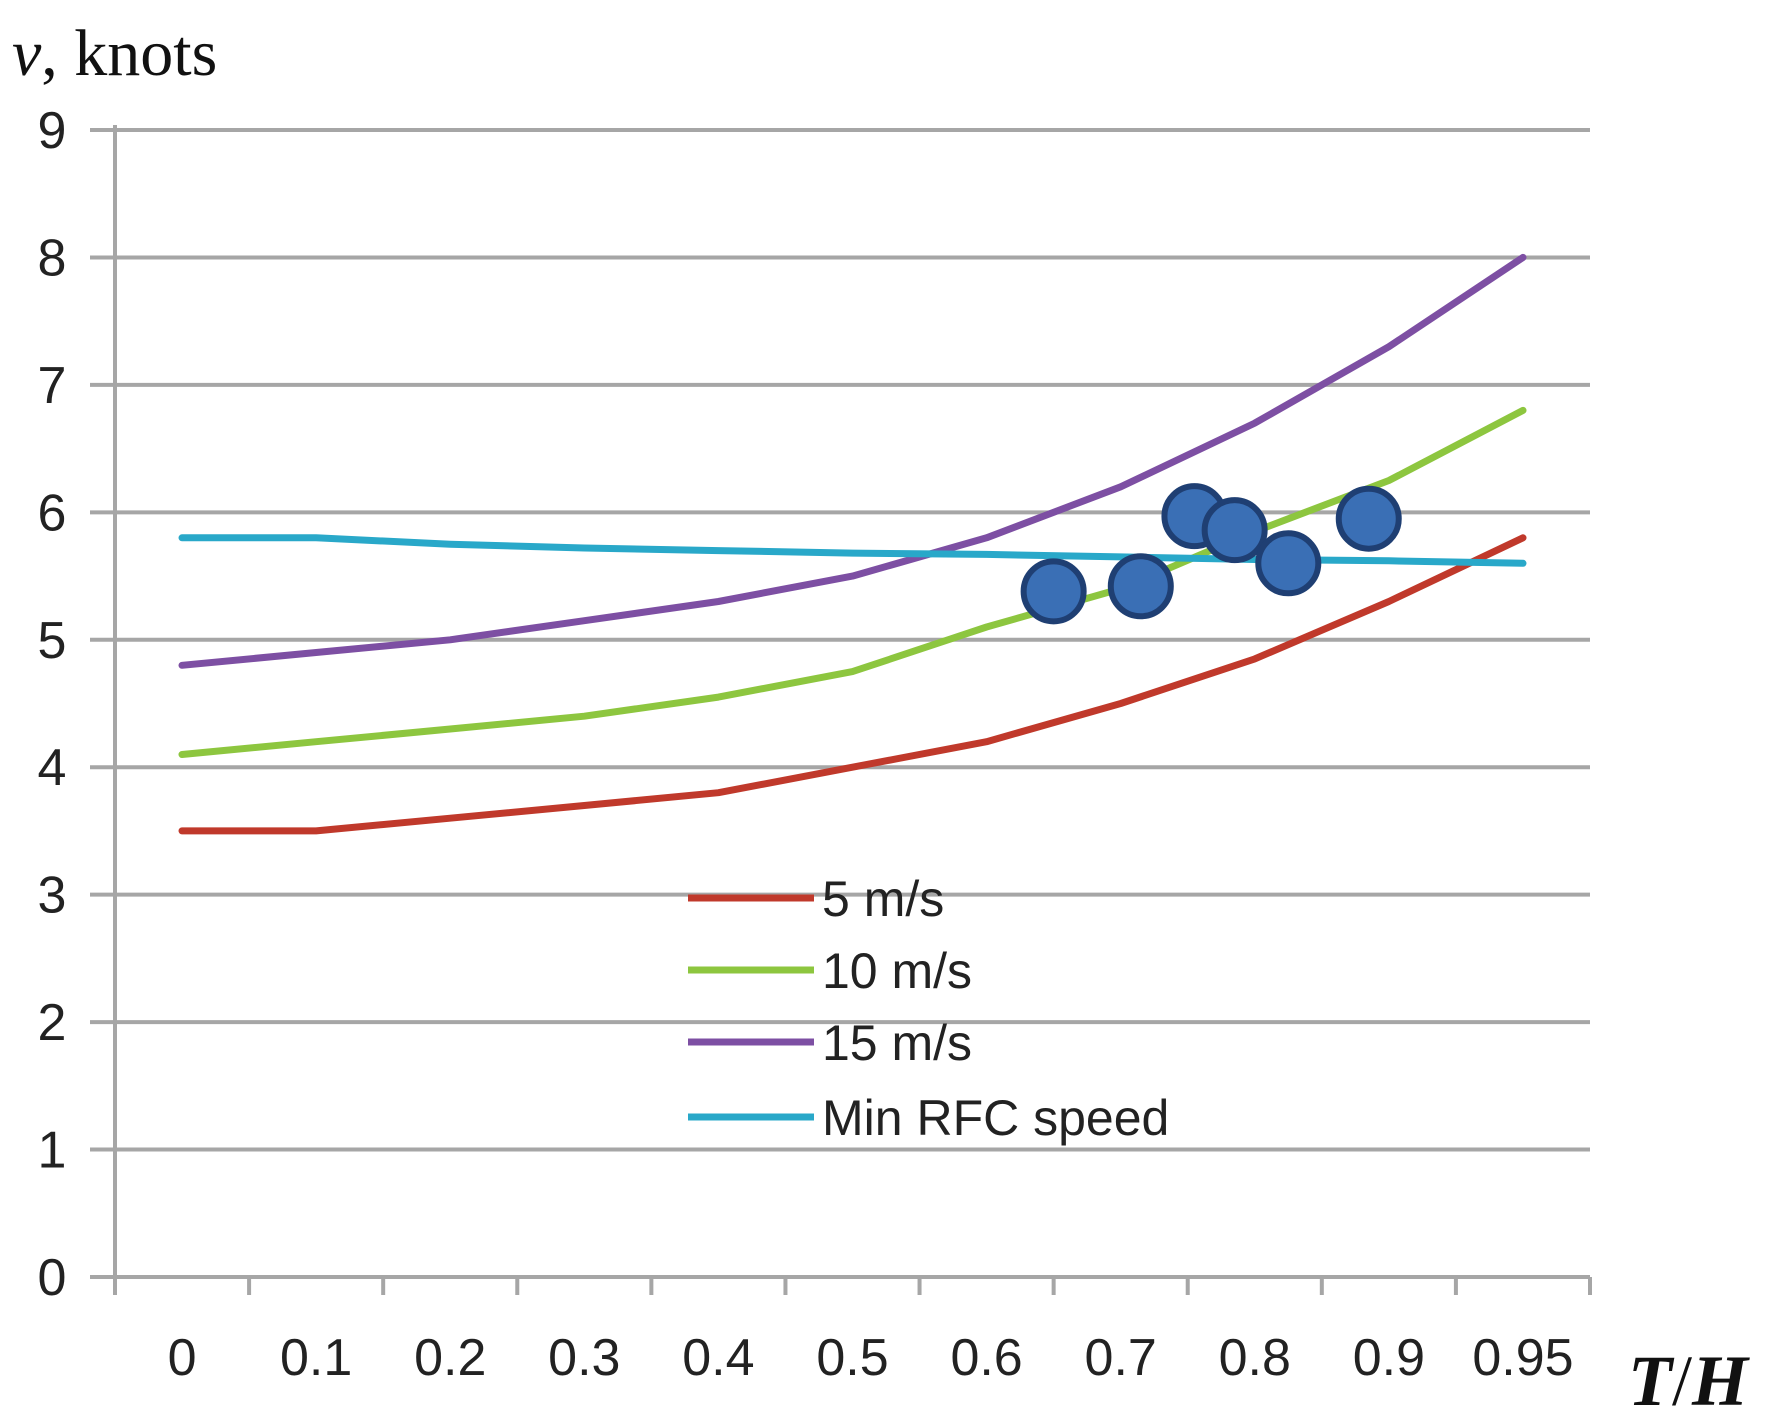 Image resolution: width=1773 pixels, height=1428 pixels. What do you see at coordinates (52, 1151) in the screenshot?
I see `y-tick-label: 1` at bounding box center [52, 1151].